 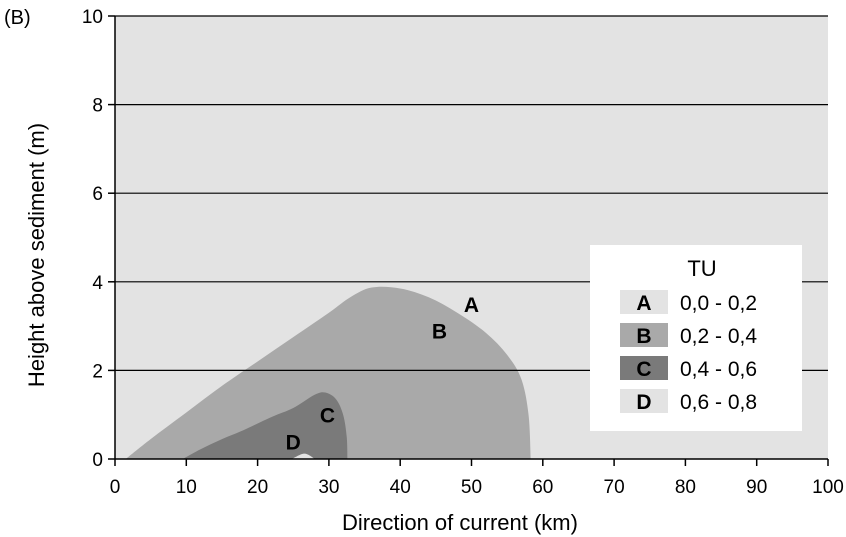 What do you see at coordinates (718, 336) in the screenshot?
I see `legend-range-b: 0,2 - 0,4` at bounding box center [718, 336].